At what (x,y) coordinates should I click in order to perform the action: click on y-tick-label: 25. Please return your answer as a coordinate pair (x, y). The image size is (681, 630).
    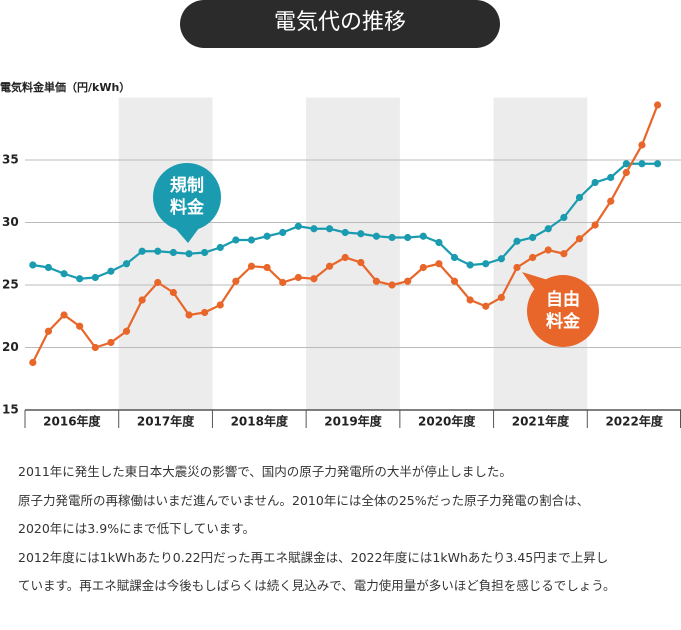
    Looking at the image, I should click on (10, 285).